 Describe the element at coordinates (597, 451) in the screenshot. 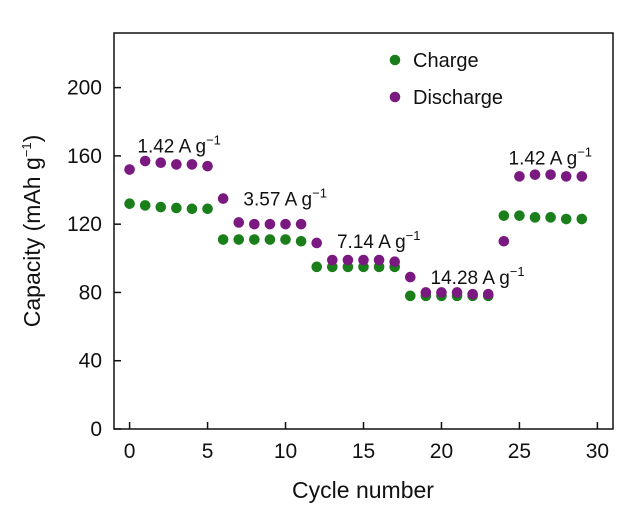

I see `x-tick-label: 30` at that location.